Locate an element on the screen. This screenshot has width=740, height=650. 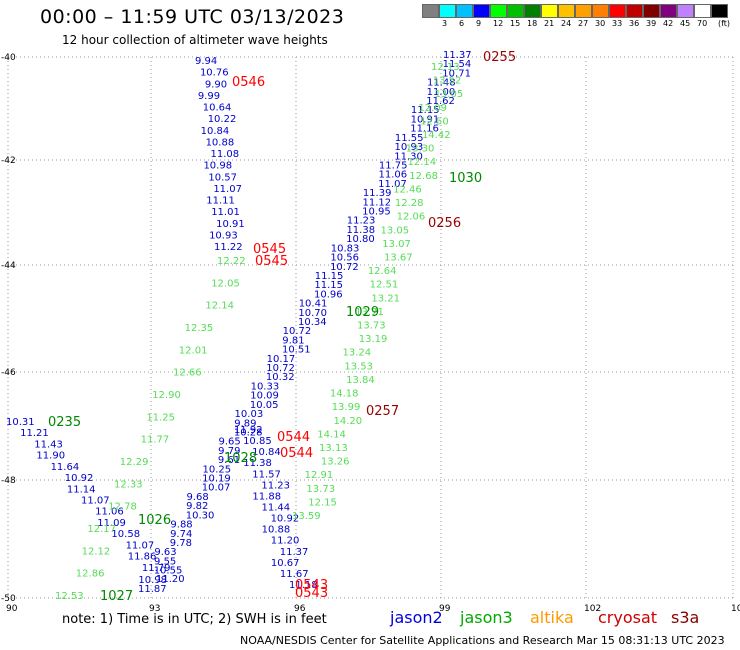
wave-height-value: 10.76 is located at coordinates (214, 73).